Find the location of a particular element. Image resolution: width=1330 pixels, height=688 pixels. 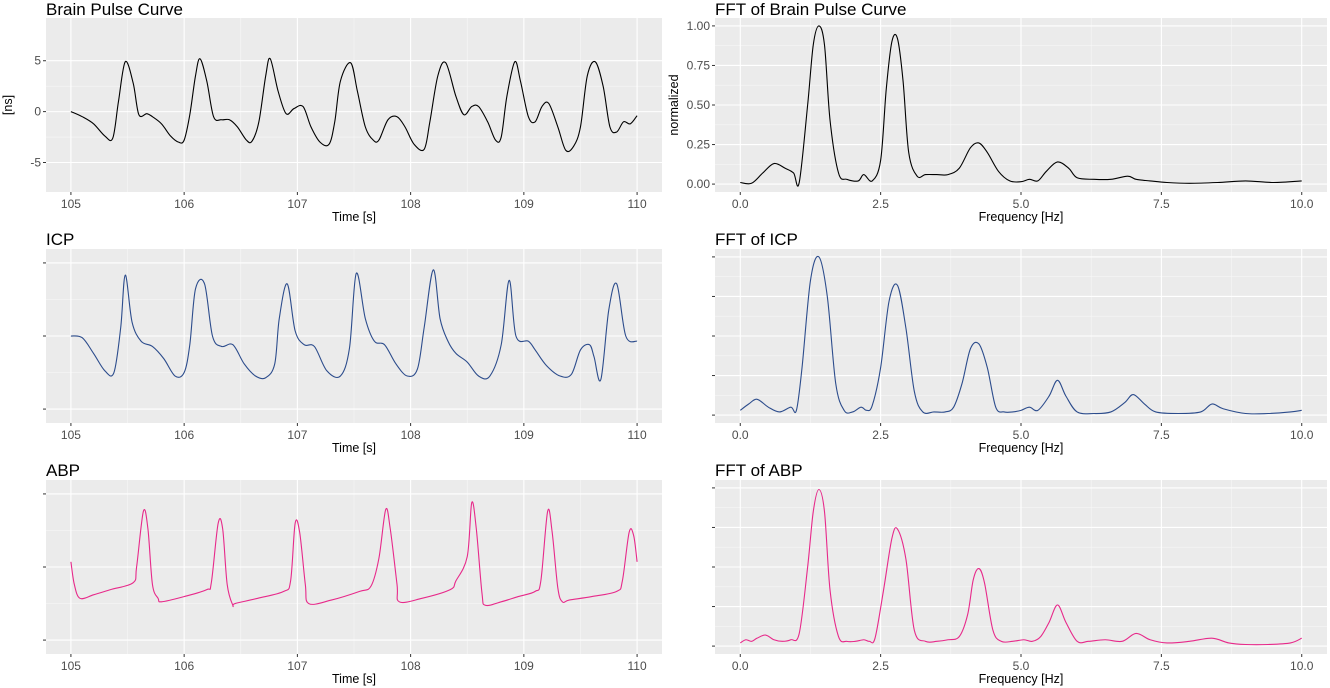

chart-title: ICP is located at coordinates (60, 239).